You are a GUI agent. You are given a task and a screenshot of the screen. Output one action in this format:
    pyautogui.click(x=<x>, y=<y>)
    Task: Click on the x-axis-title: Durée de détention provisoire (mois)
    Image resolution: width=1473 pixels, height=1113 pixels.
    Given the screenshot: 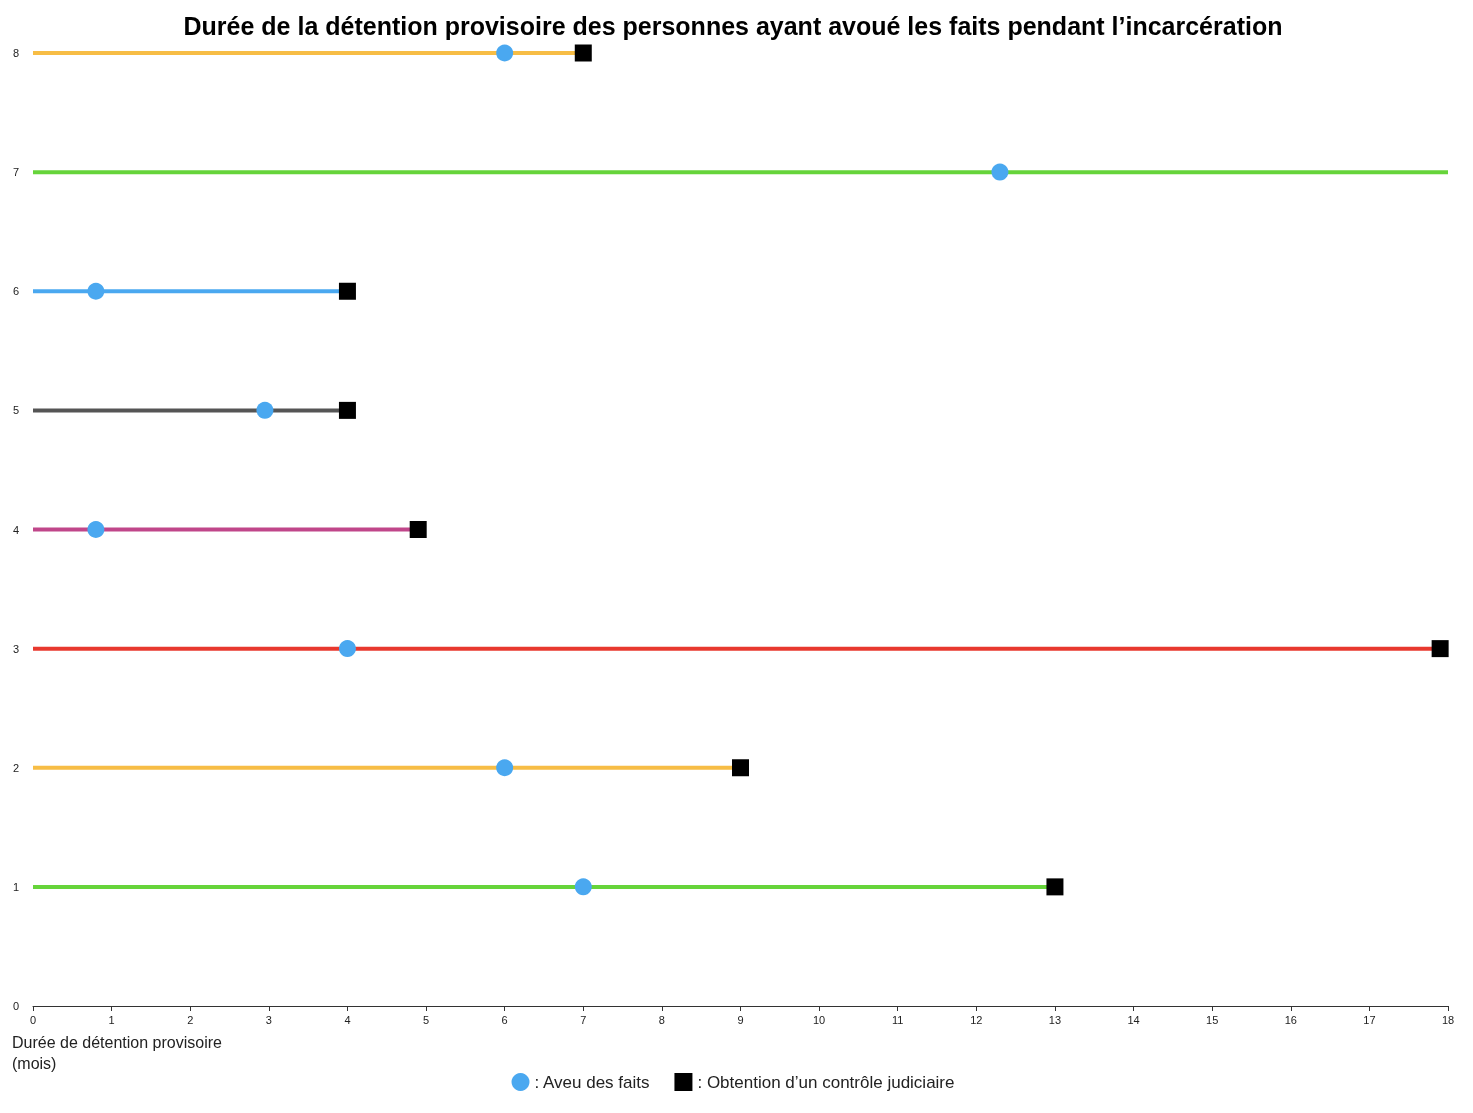 What is the action you would take?
    pyautogui.click(x=117, y=1053)
    